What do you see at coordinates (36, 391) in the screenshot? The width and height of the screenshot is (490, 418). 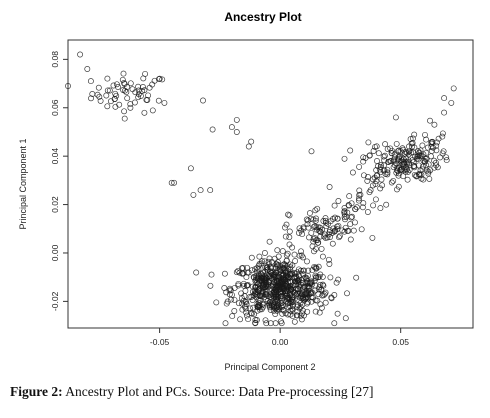 I see `caption-label: Figure 2:` at bounding box center [36, 391].